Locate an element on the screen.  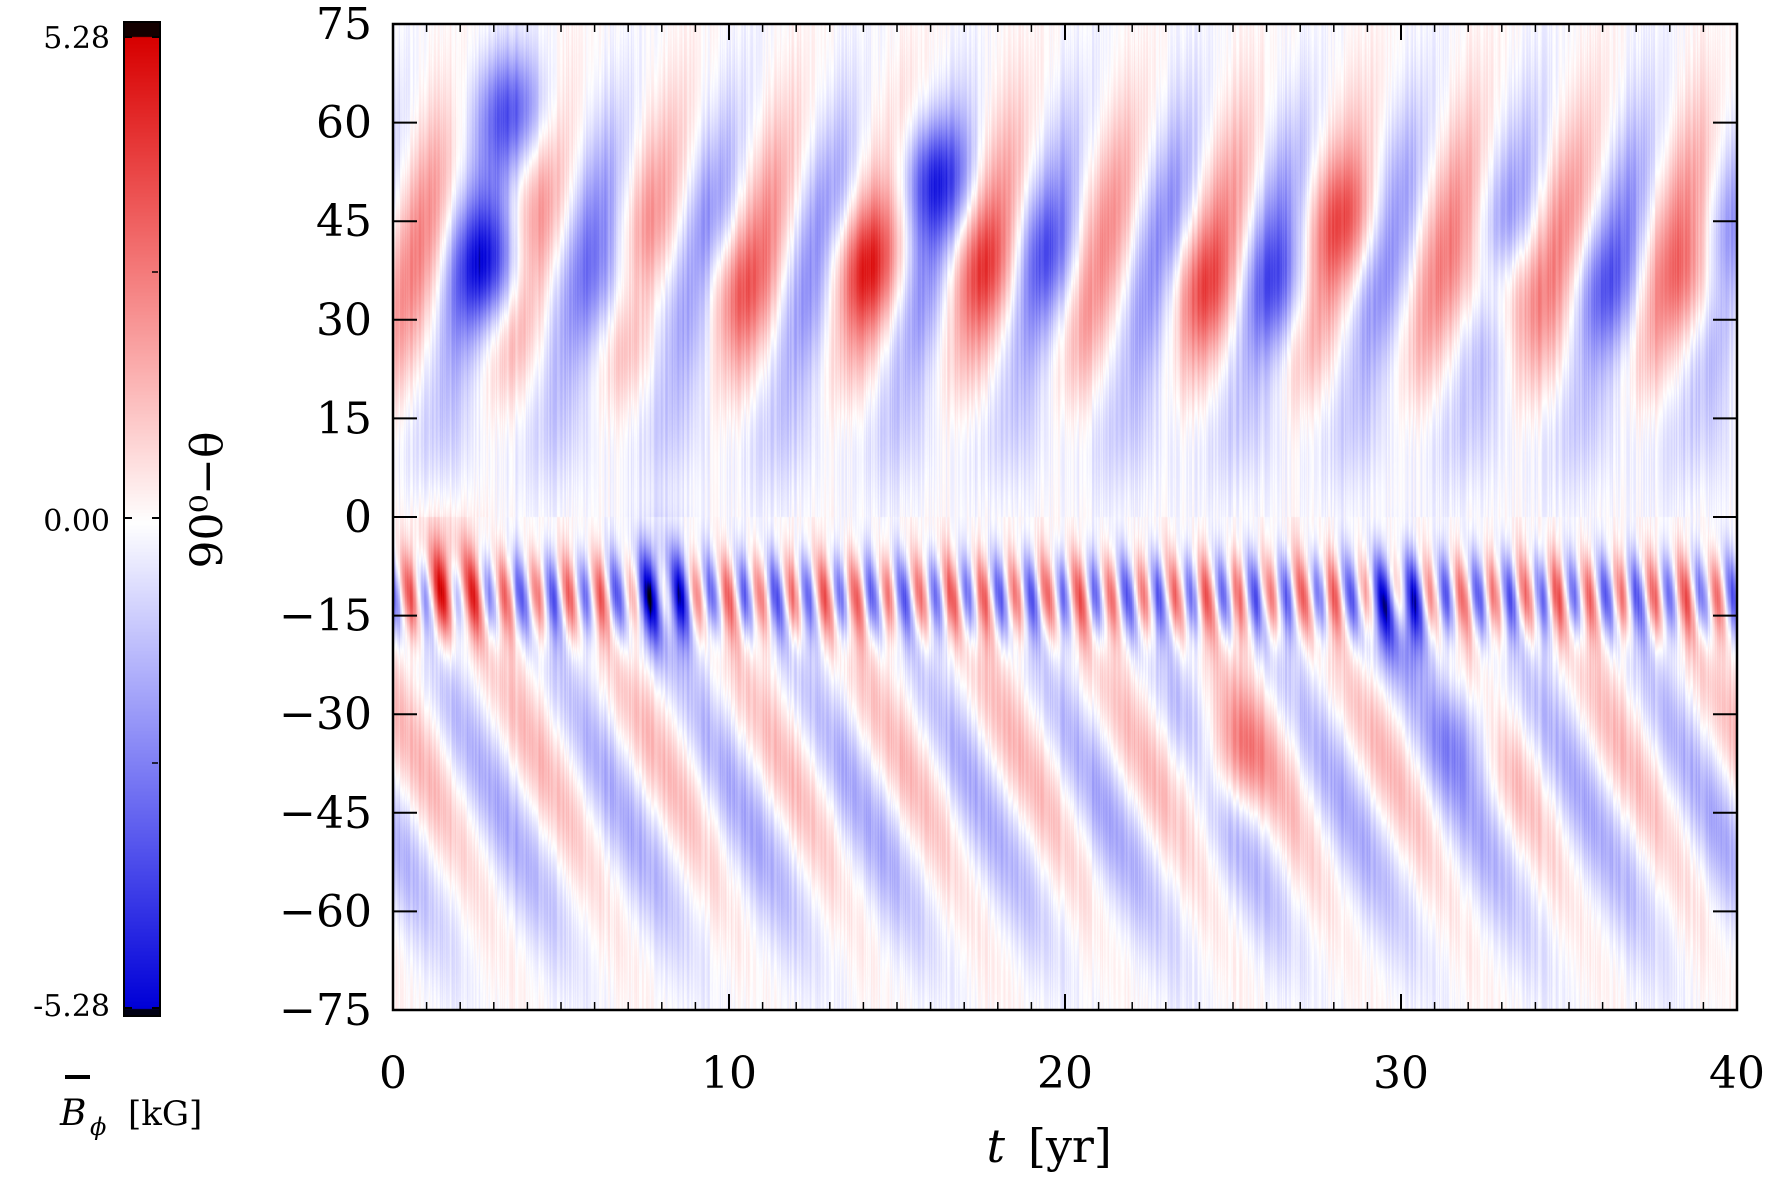
y-tick-label: 45 is located at coordinates (344, 221).